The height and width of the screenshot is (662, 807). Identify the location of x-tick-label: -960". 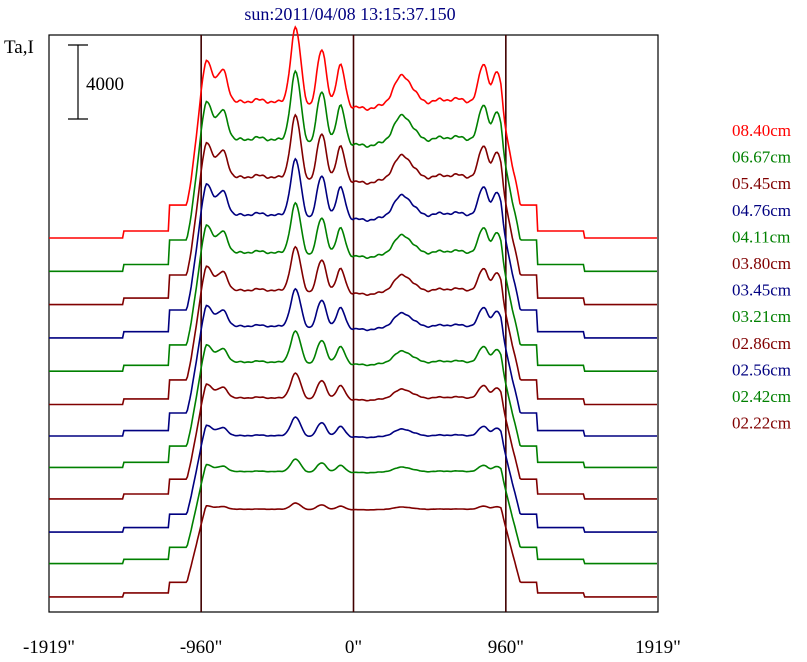
(201, 647).